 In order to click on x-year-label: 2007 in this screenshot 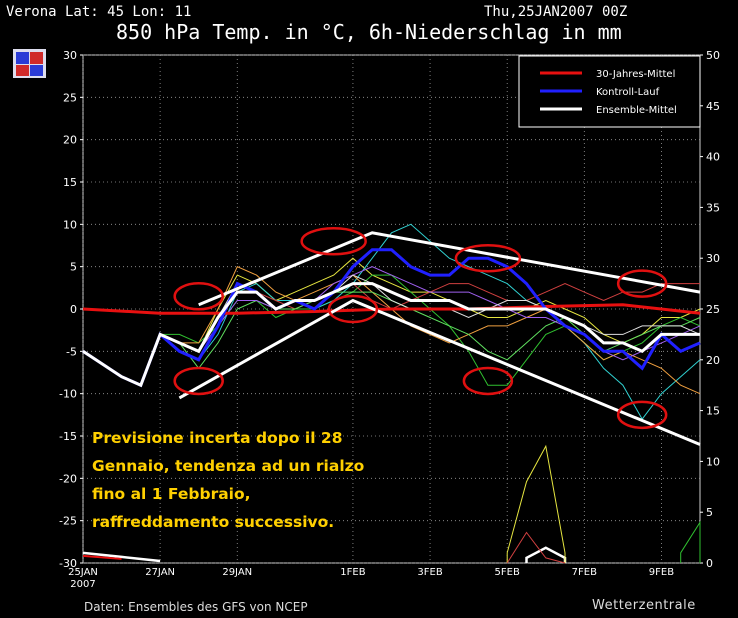, I will do `click(82, 584)`.